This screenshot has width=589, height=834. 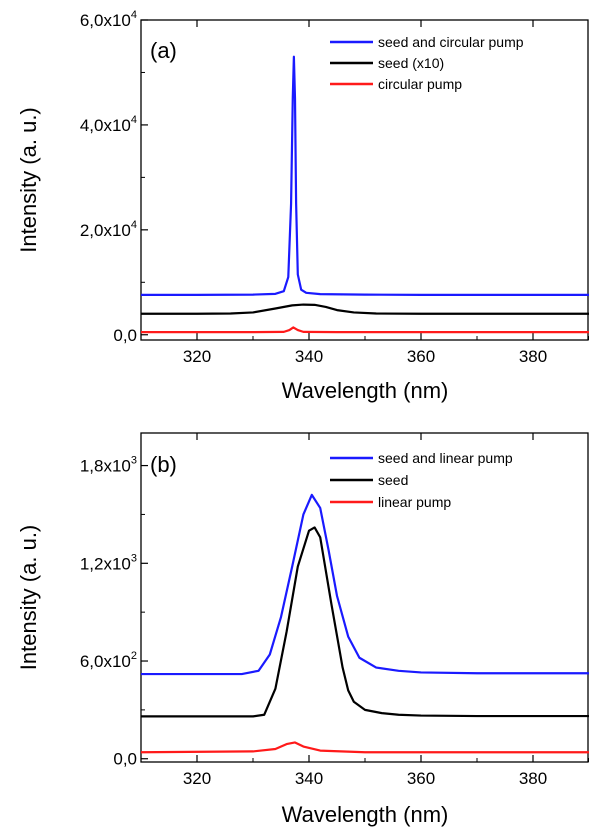 What do you see at coordinates (108, 229) in the screenshot?
I see `y-tick-label-a-1: 2,0x10⁴` at bounding box center [108, 229].